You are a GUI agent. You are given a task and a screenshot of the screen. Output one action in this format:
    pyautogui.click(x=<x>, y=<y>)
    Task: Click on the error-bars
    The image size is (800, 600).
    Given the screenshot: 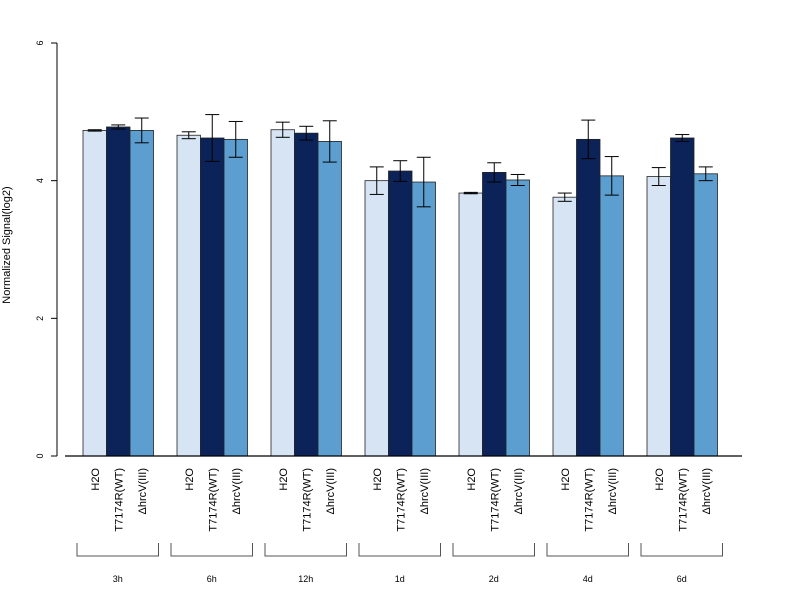 What is the action you would take?
    pyautogui.click(x=400, y=161)
    